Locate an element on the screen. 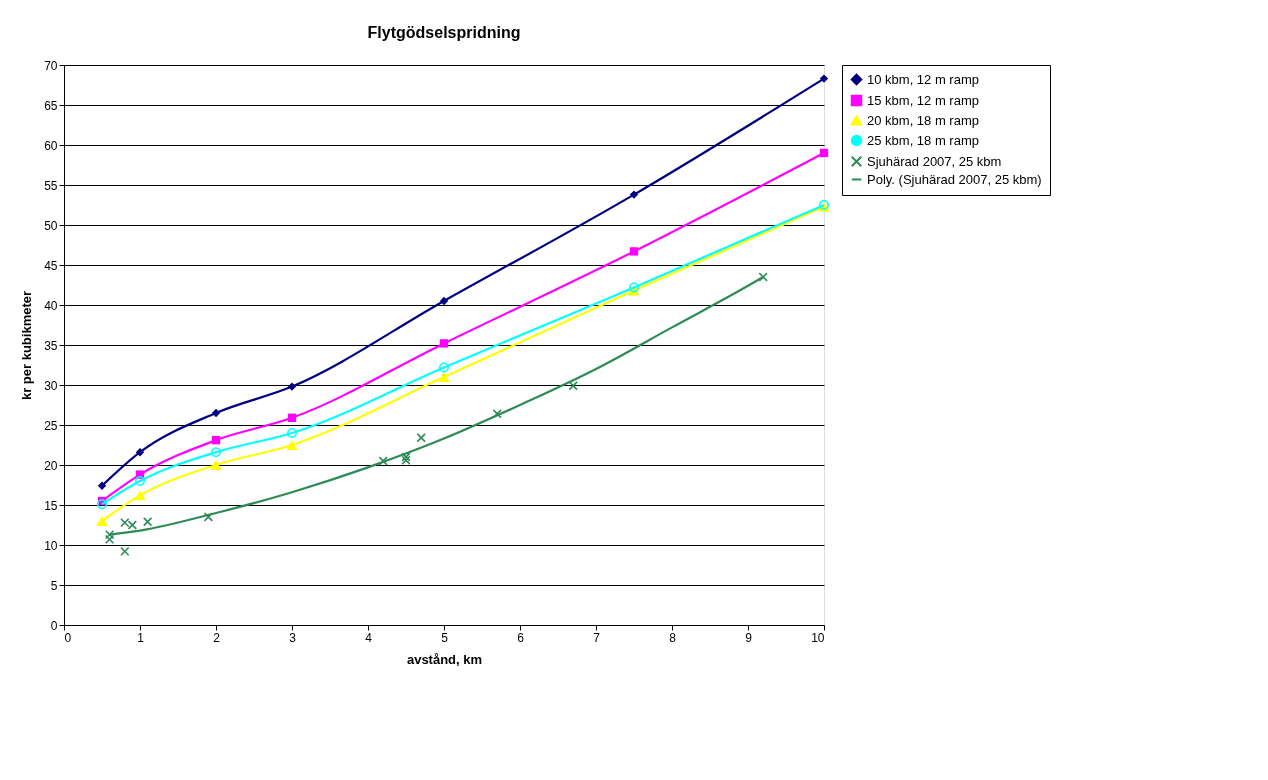 Image resolution: width=1268 pixels, height=780 pixels. legend-label: 20 kbm, 18 m ramp is located at coordinates (923, 120).